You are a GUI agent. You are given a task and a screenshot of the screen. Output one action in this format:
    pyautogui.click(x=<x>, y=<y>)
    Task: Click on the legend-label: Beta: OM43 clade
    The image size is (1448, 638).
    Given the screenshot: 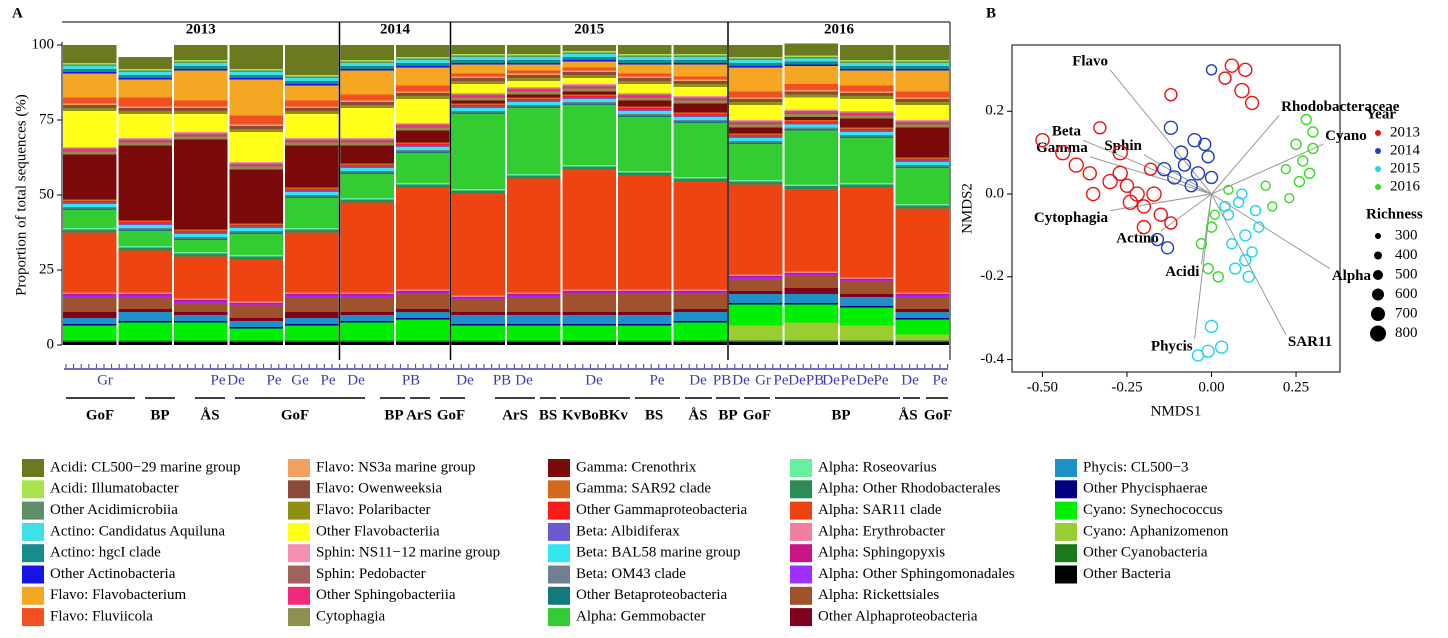 What is the action you would take?
    pyautogui.click(x=631, y=574)
    